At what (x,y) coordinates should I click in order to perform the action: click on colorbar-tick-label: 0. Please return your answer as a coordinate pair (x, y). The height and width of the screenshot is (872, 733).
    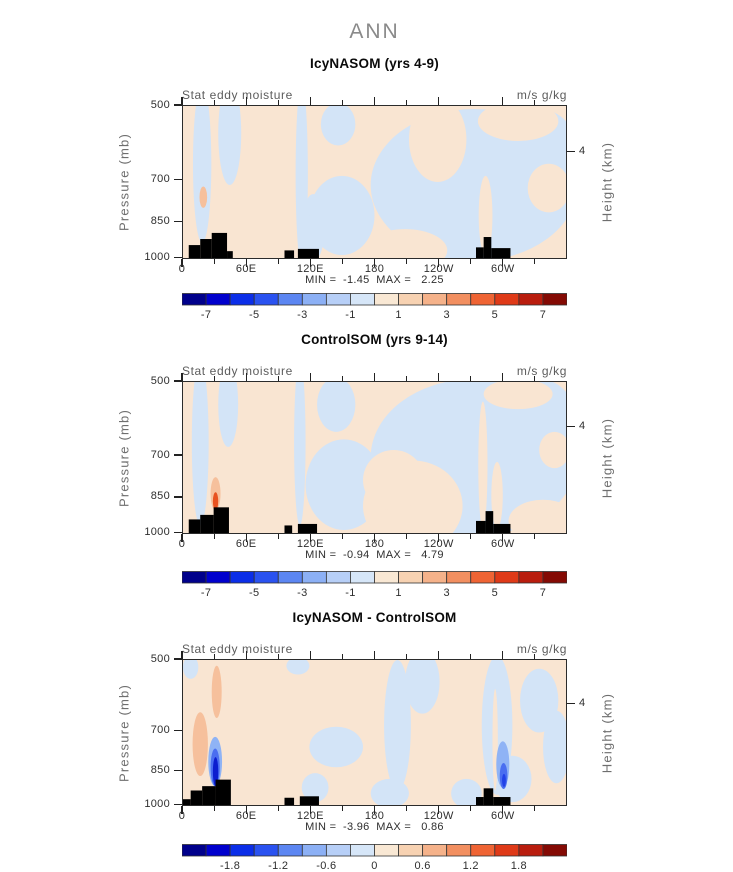
    Looking at the image, I should click on (374, 866).